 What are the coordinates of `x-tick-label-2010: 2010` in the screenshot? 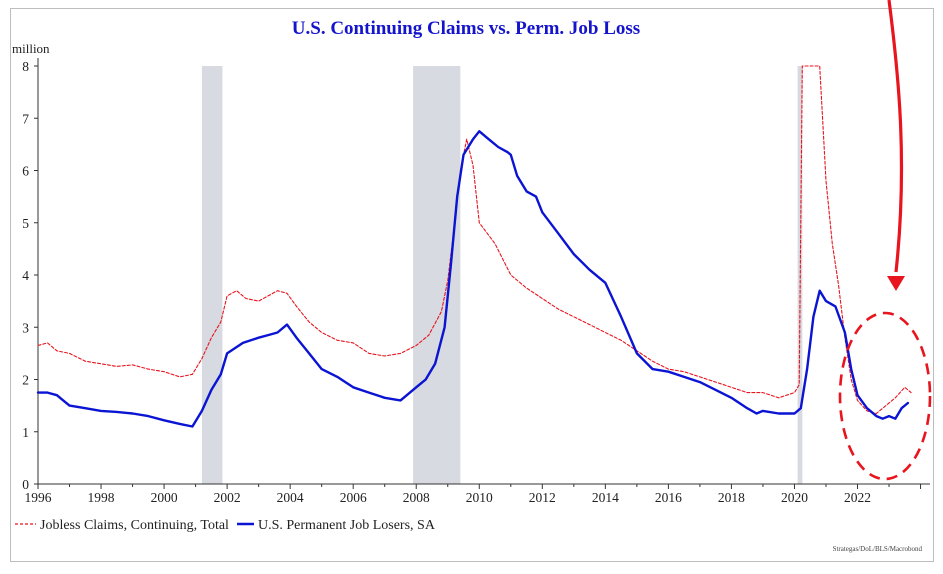 It's located at (479, 497).